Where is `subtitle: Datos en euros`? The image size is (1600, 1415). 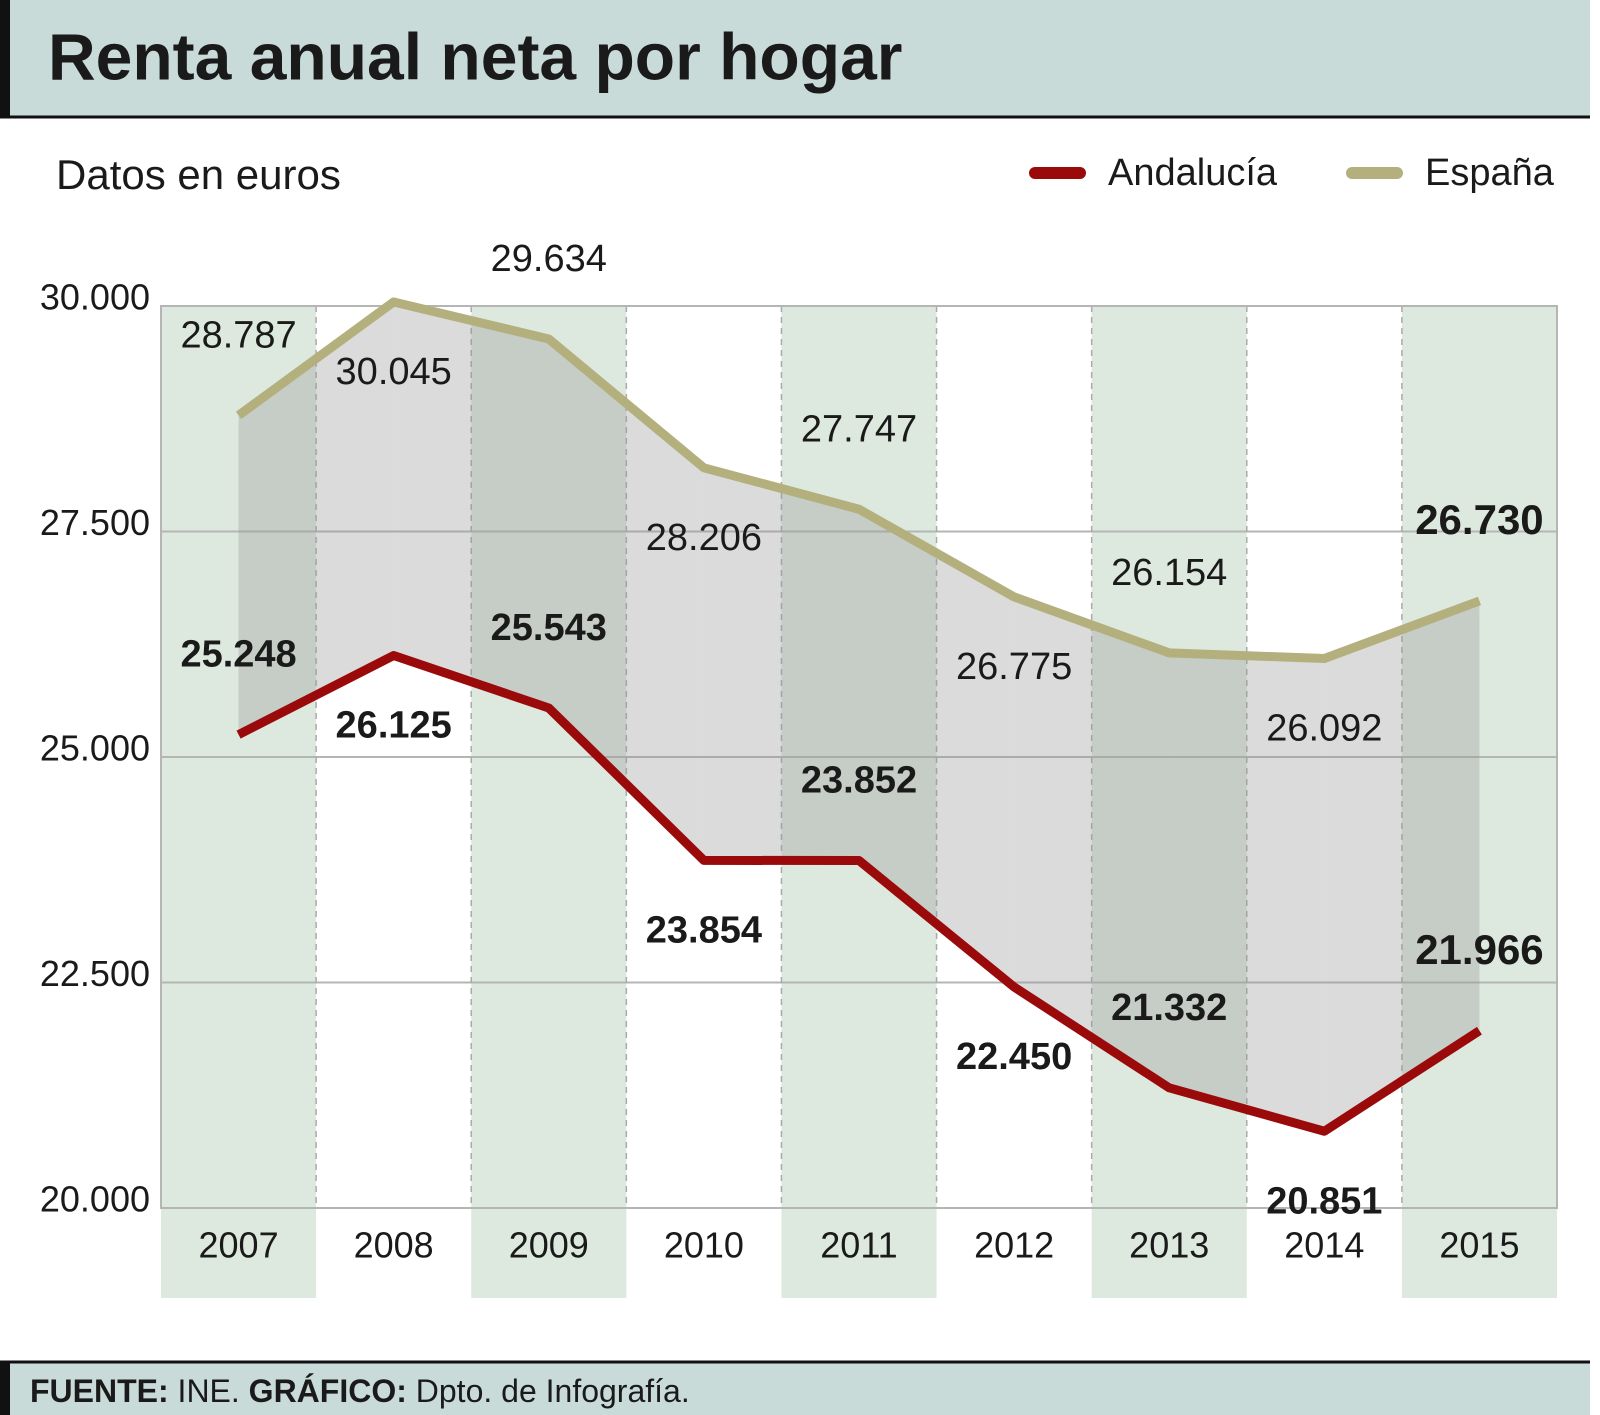
subtitle: Datos en euros is located at coordinates (198, 174).